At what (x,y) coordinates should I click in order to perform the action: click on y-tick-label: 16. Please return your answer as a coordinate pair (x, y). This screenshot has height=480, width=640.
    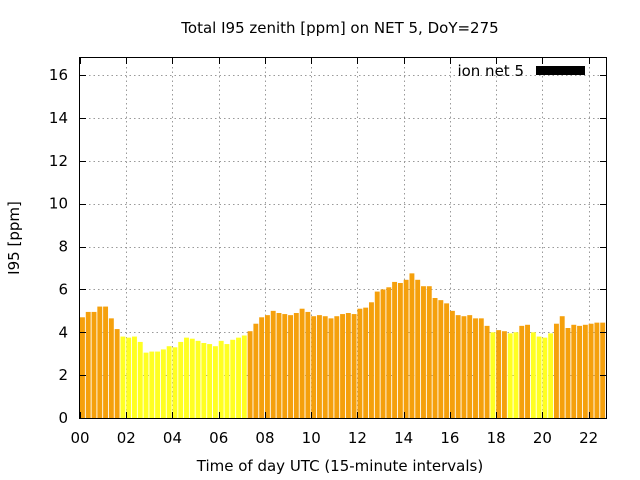
    Looking at the image, I should click on (58, 75).